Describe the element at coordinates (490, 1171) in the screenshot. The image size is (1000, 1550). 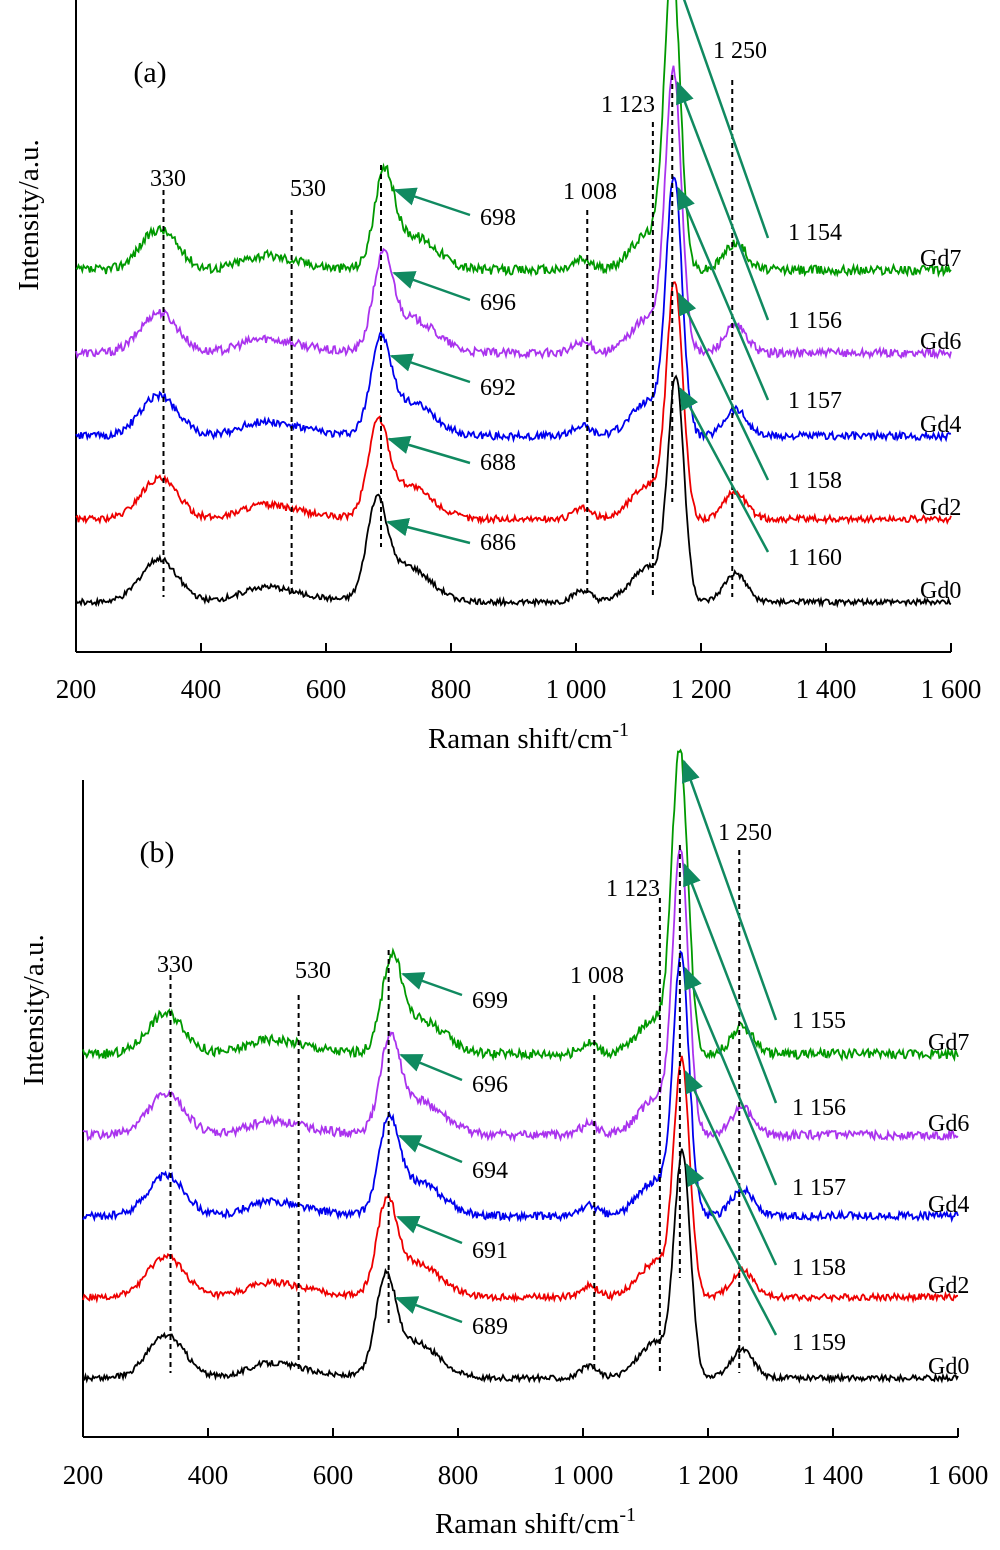
I see `peak-label-690: 694` at that location.